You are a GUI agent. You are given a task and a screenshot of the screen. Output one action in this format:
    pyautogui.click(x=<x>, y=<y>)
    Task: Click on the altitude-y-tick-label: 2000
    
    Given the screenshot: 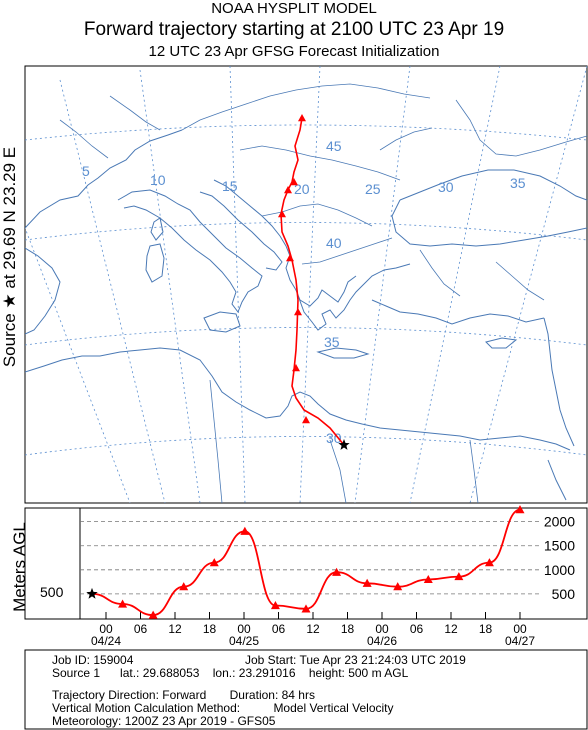 What is the action you would take?
    pyautogui.click(x=559, y=522)
    